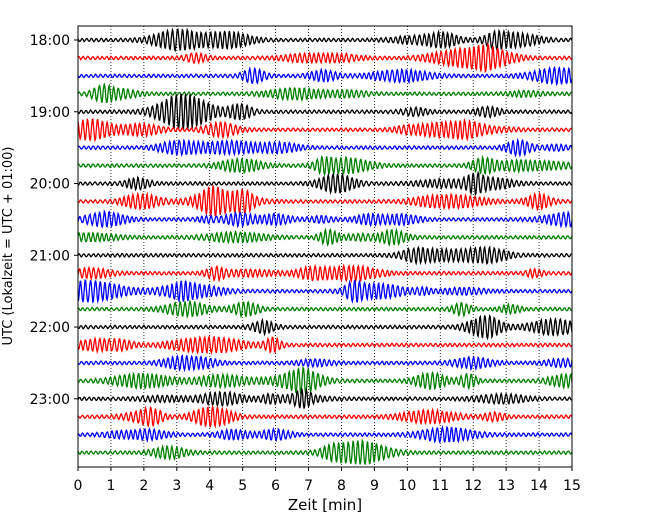 The width and height of the screenshot is (650, 520). I want to click on x-tick-label: 8, so click(341, 486).